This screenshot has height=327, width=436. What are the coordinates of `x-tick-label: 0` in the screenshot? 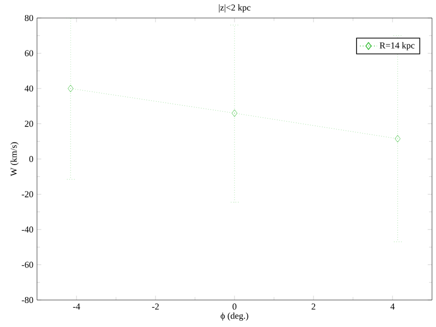 It's located at (234, 307).